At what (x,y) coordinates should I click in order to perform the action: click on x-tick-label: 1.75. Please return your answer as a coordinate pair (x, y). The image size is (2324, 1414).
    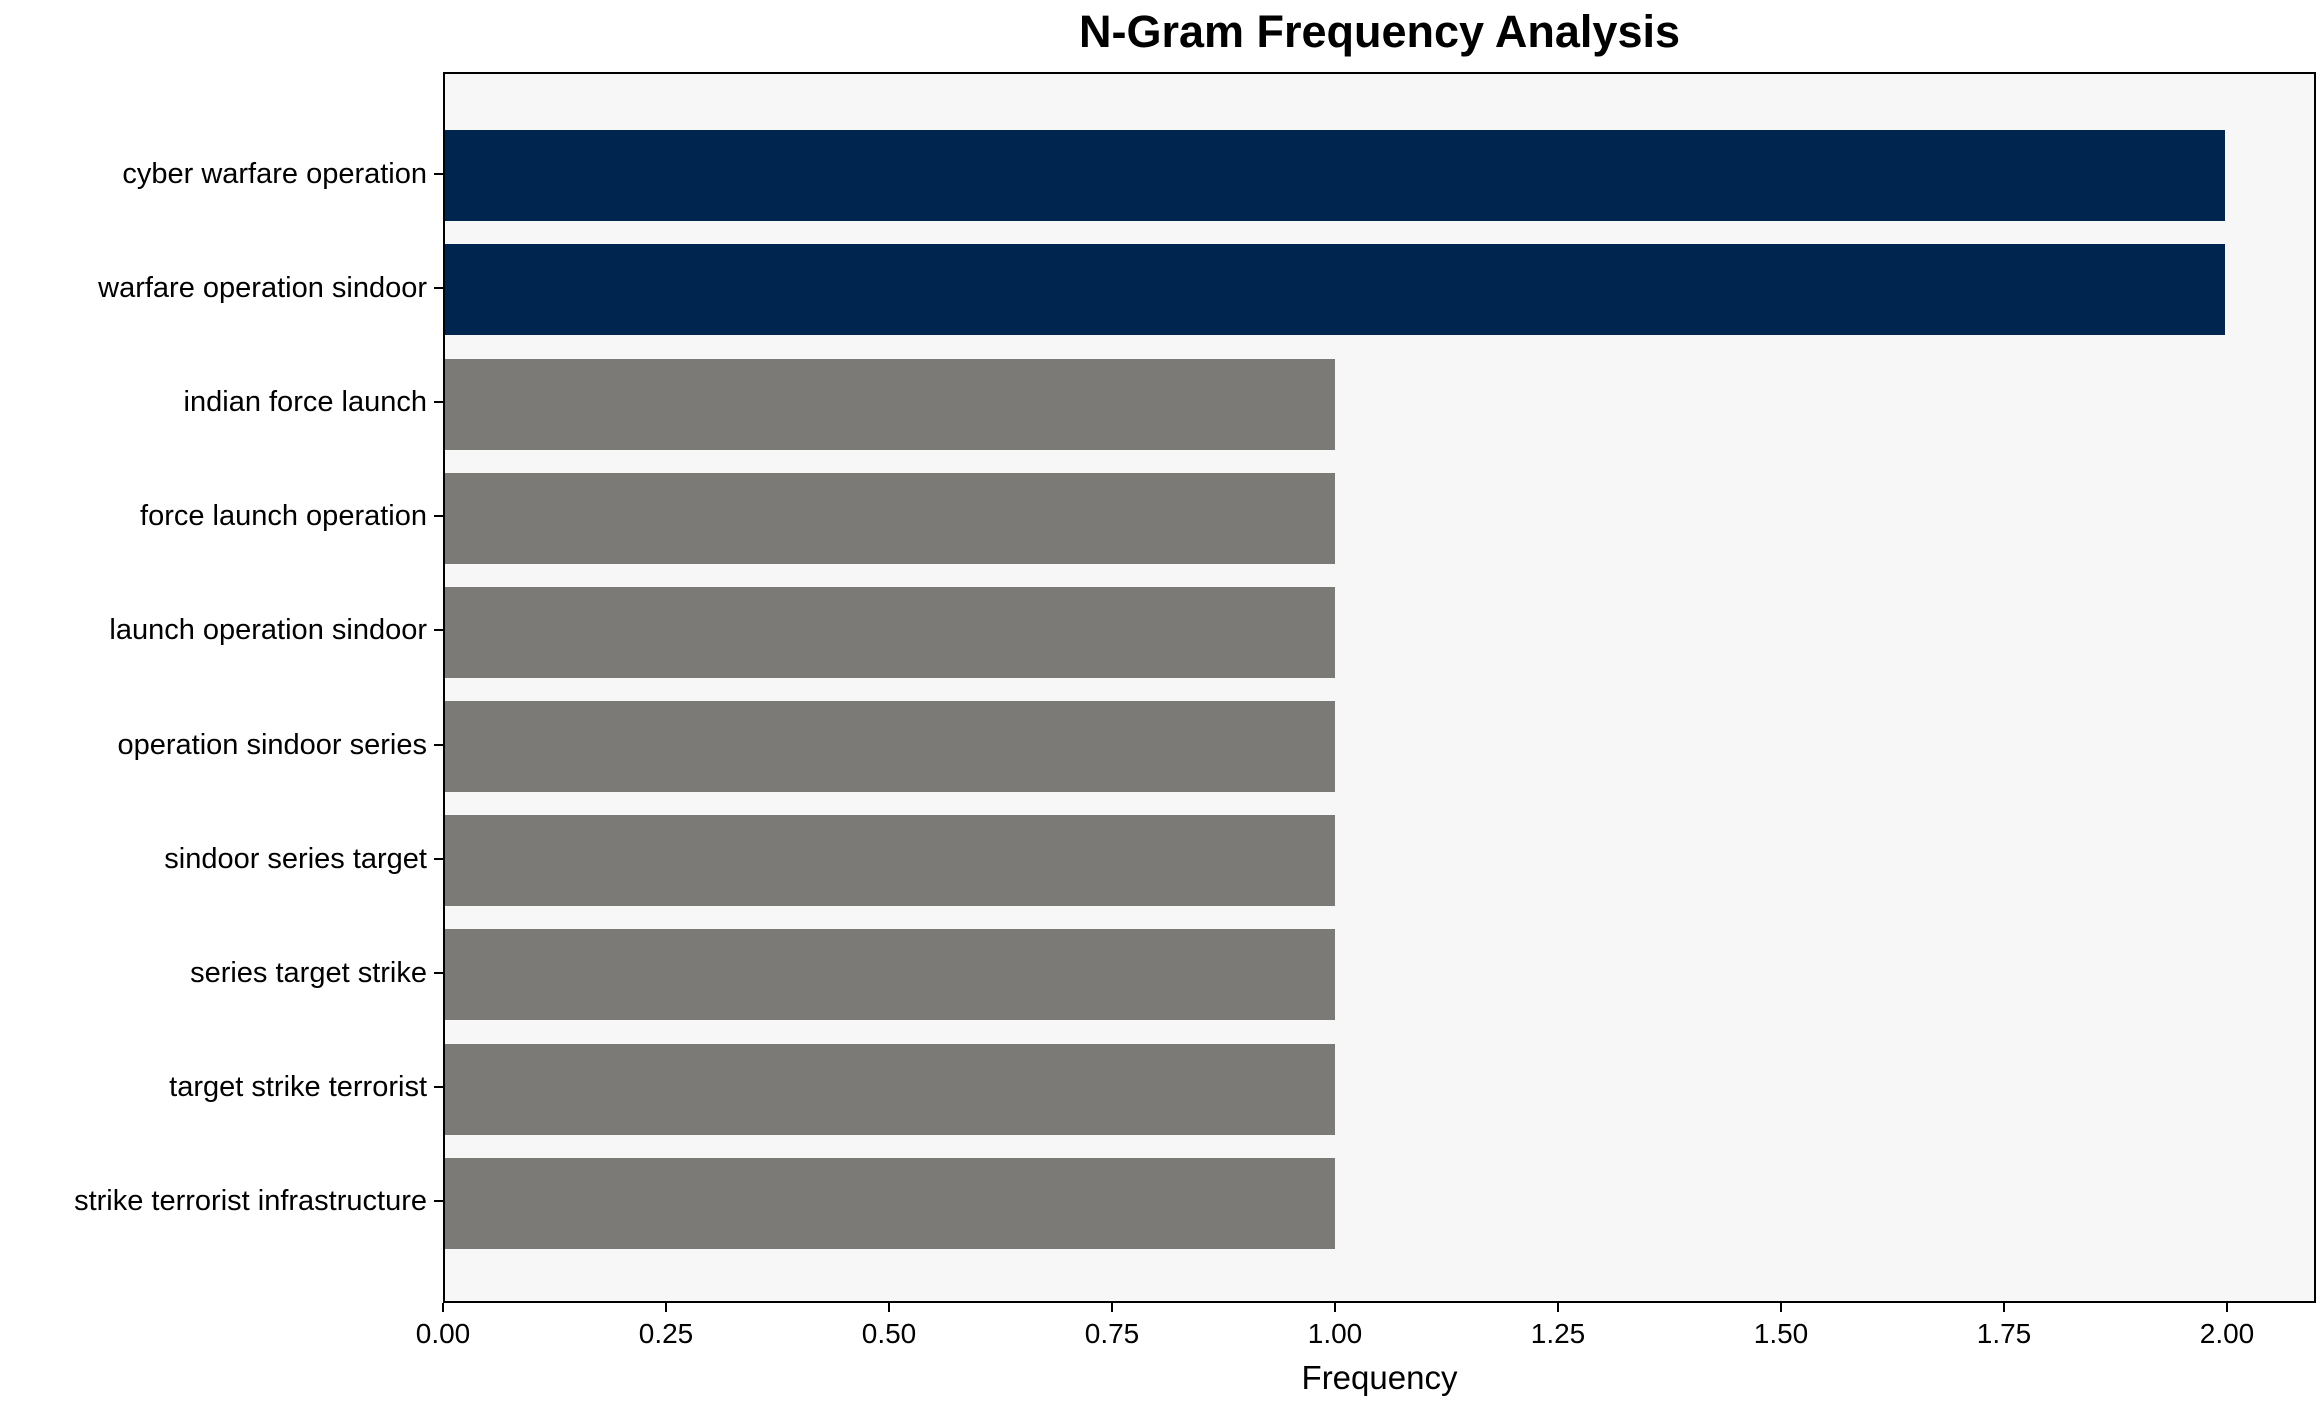
    Looking at the image, I should click on (2004, 1333).